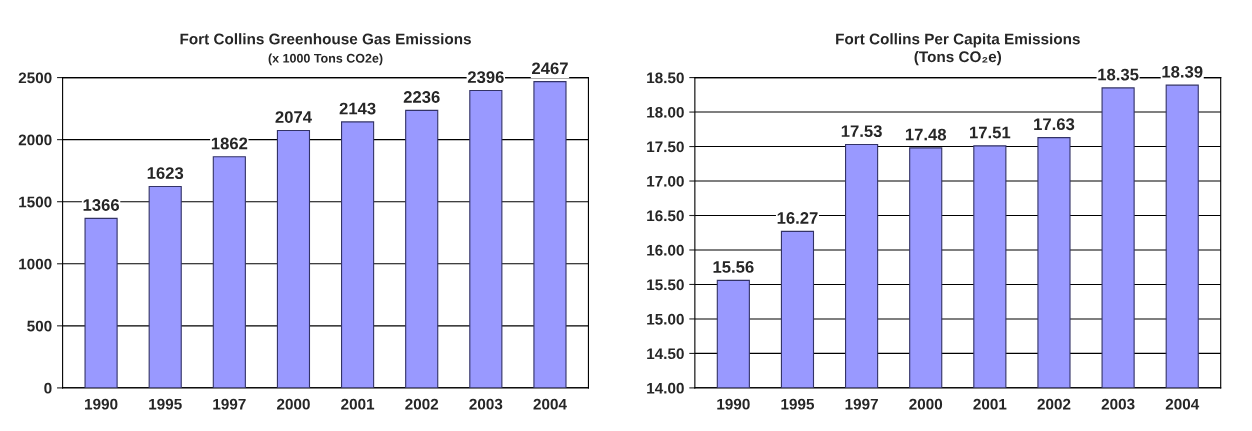  Describe the element at coordinates (48, 388) in the screenshot. I see `y-tick-label: 0` at that location.